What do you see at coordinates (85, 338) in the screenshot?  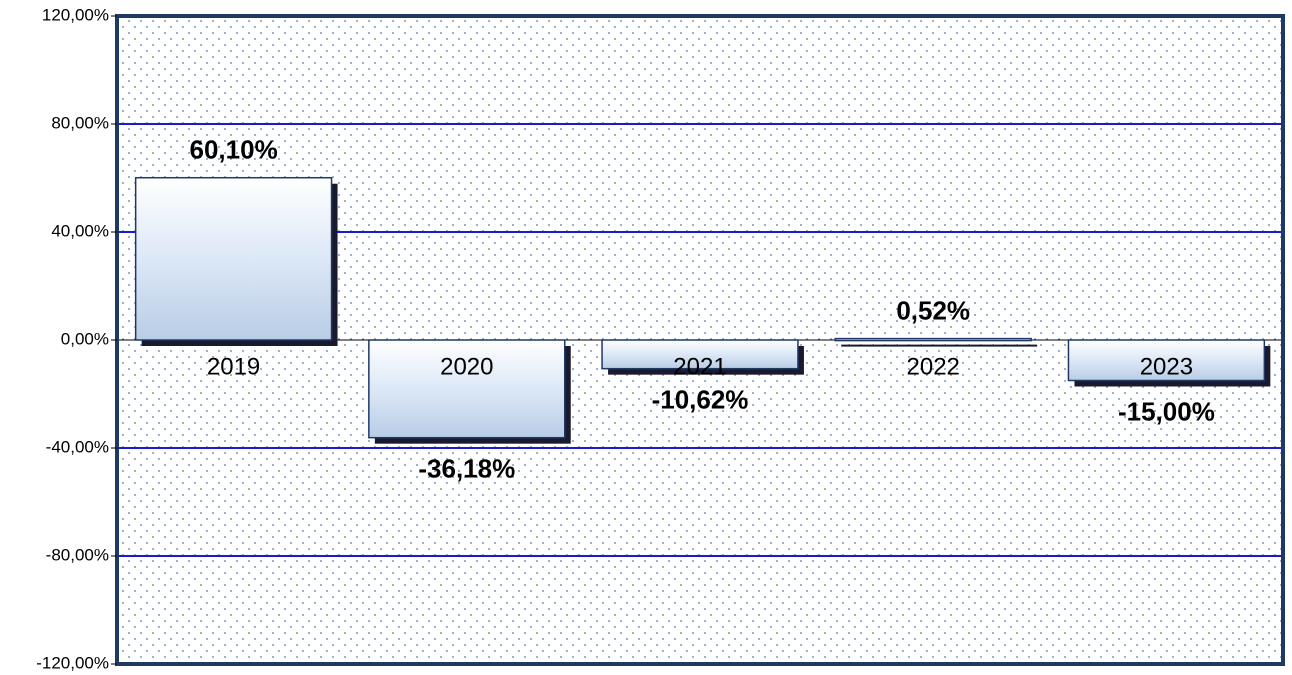 I see `y-tick-label: 0,00%` at bounding box center [85, 338].